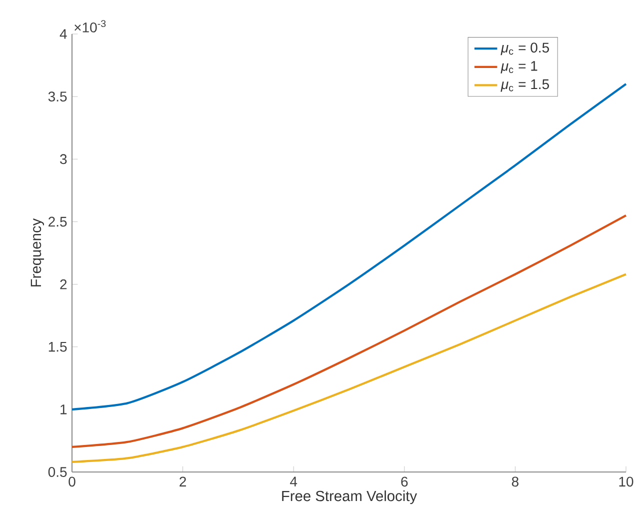  Describe the element at coordinates (57, 472) in the screenshot. I see `y-tick-label: 0.5` at that location.